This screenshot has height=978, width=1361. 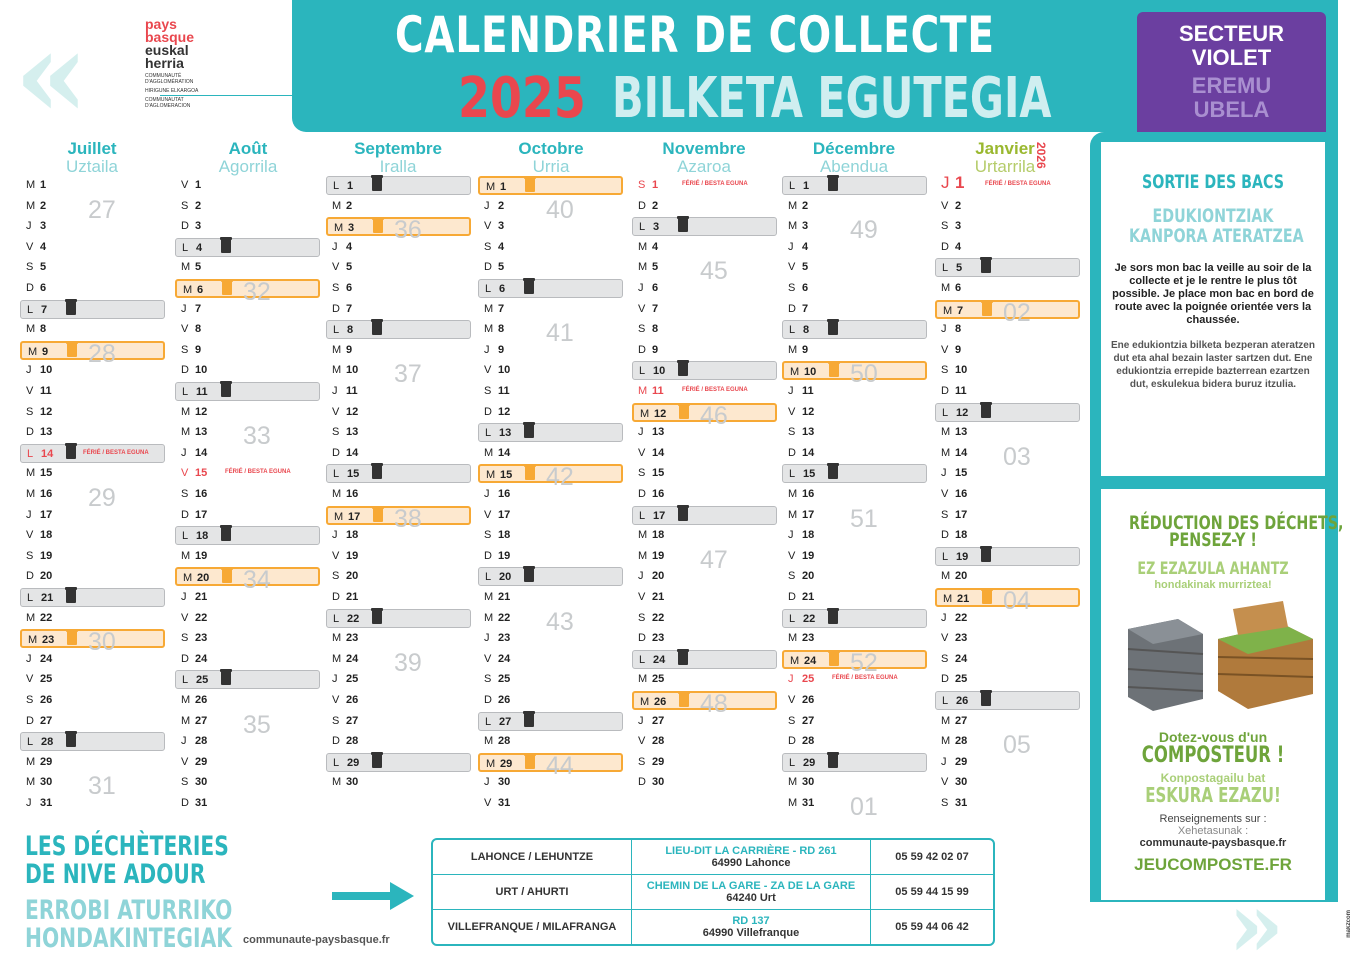 What do you see at coordinates (398, 659) in the screenshot?
I see `calendar-day: M 24` at bounding box center [398, 659].